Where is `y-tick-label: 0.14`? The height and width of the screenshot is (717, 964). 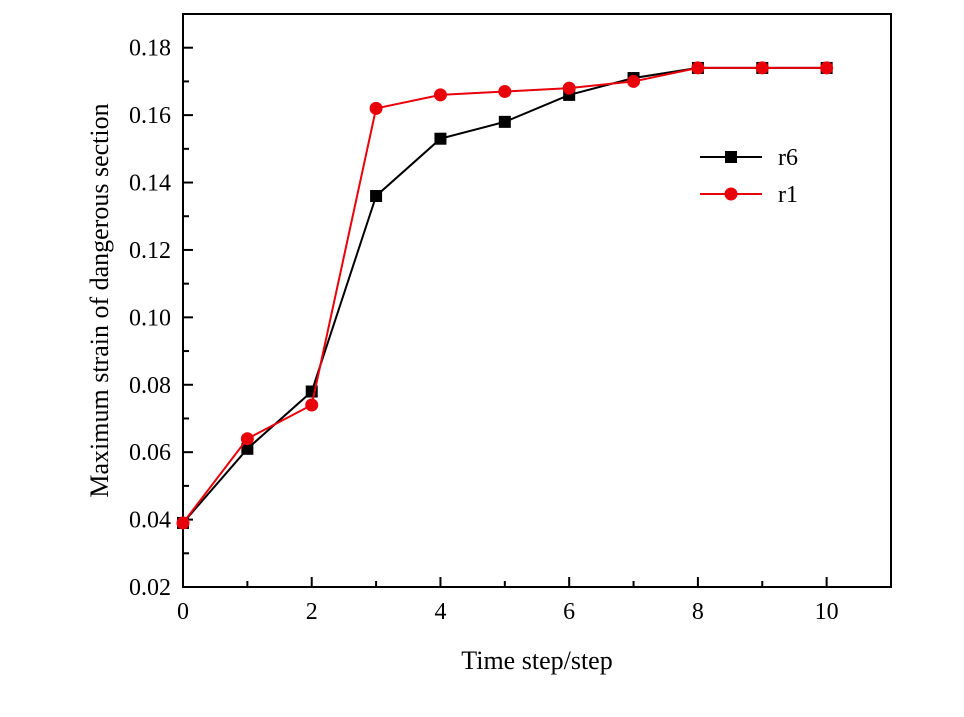
y-tick-label: 0.14 is located at coordinates (150, 184).